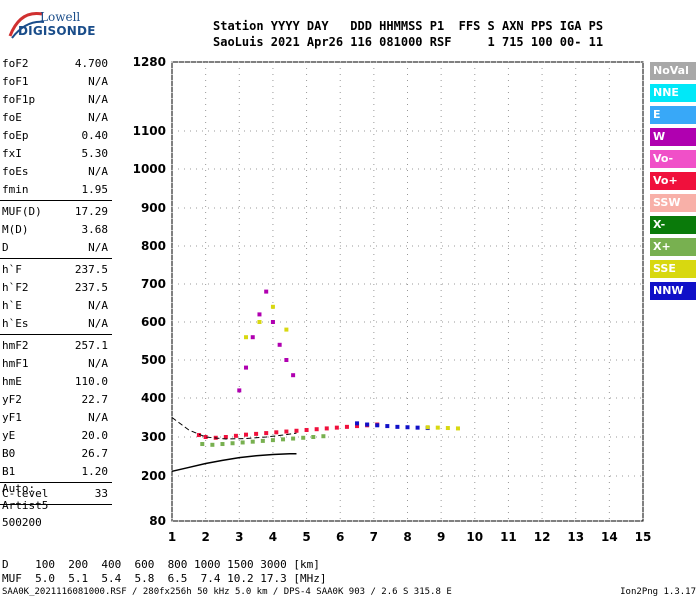 Image resolution: width=700 pixels, height=600 pixels. I want to click on param-row: foF1 N/A, so click(56, 82).